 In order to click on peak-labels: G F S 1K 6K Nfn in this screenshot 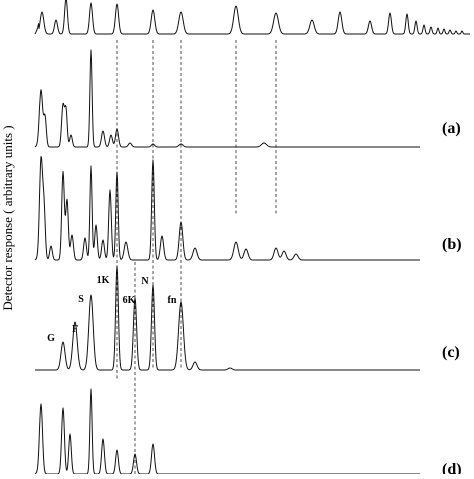, I will do `click(112, 309)`.